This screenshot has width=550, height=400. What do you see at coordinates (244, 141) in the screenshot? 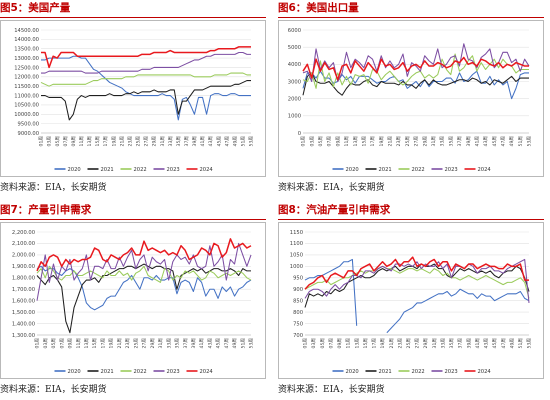
I see `x-tick-label: 51周` at bounding box center [244, 141].